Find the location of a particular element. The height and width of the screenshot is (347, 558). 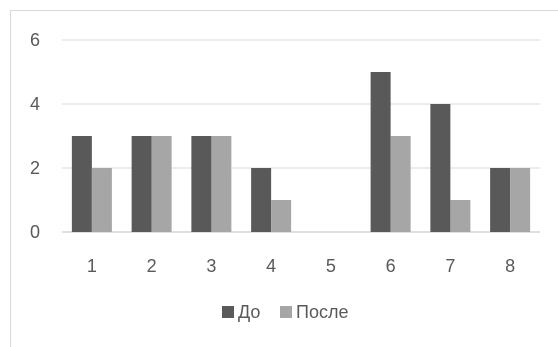

x-tick-label: 1 is located at coordinates (92, 266).